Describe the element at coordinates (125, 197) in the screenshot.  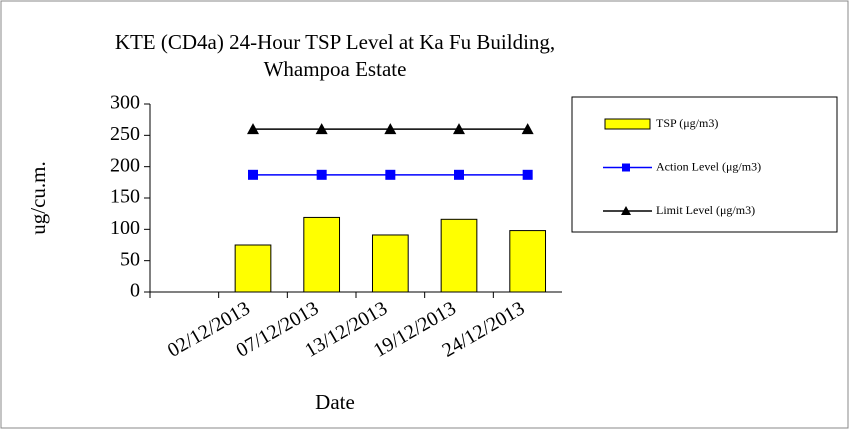
I see `y-tick-label: 150` at that location.